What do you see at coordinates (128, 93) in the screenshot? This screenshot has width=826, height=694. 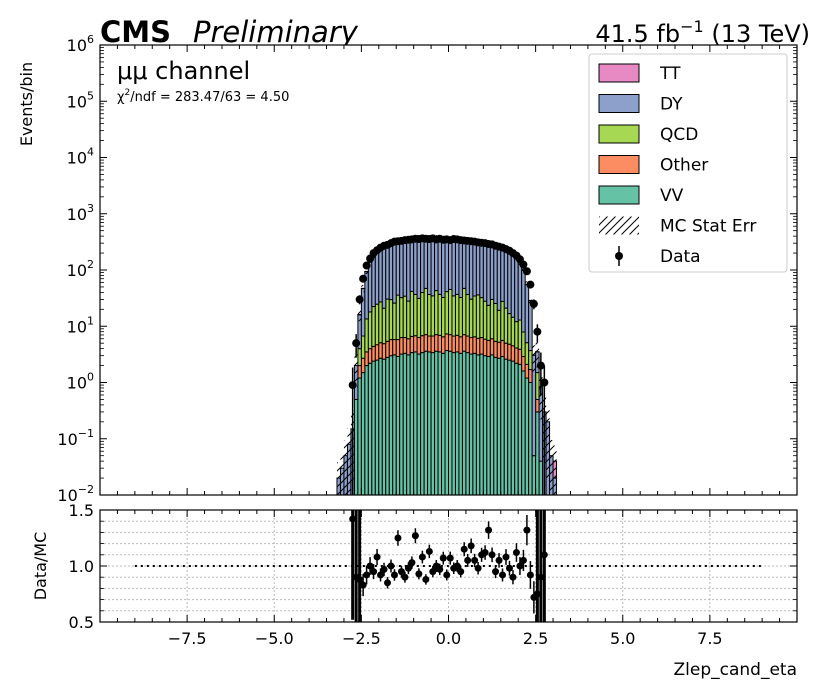 I see `chi2-exponent: 2` at bounding box center [128, 93].